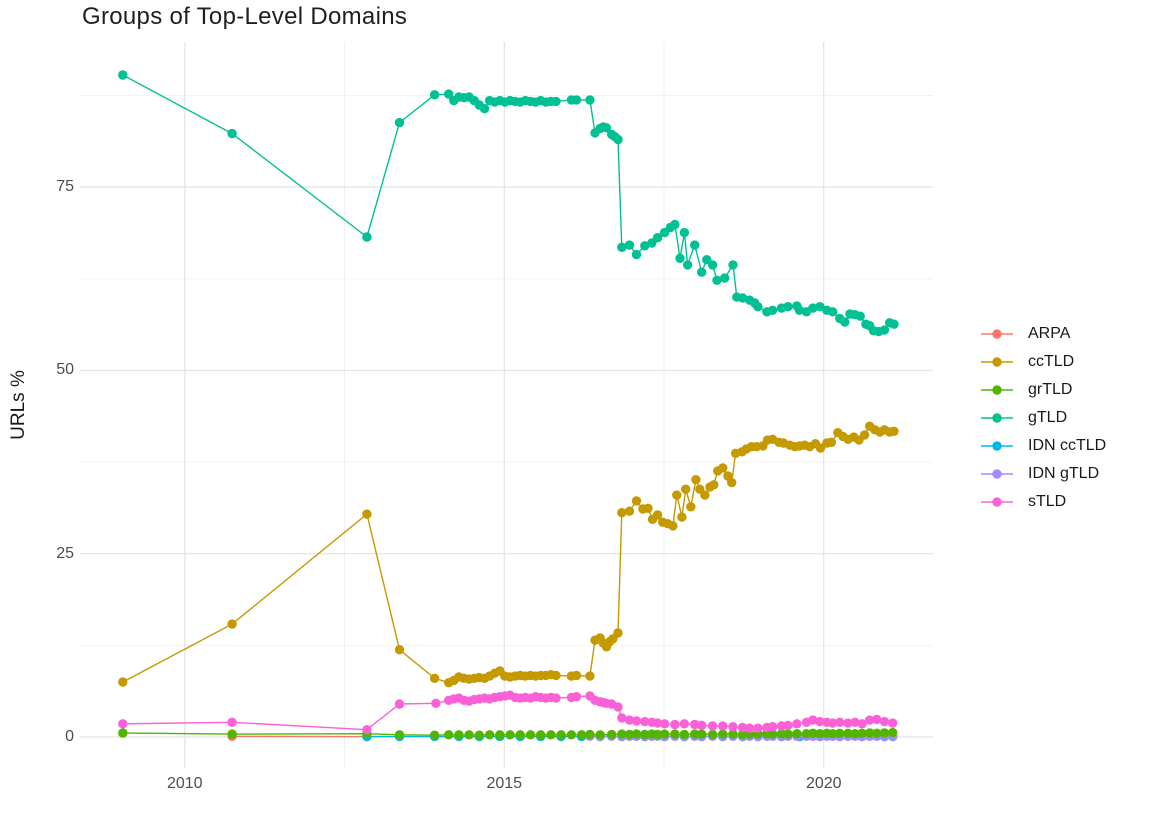 The height and width of the screenshot is (827, 1164). Describe the element at coordinates (1047, 501) in the screenshot. I see `legend-label: sTLD` at that location.